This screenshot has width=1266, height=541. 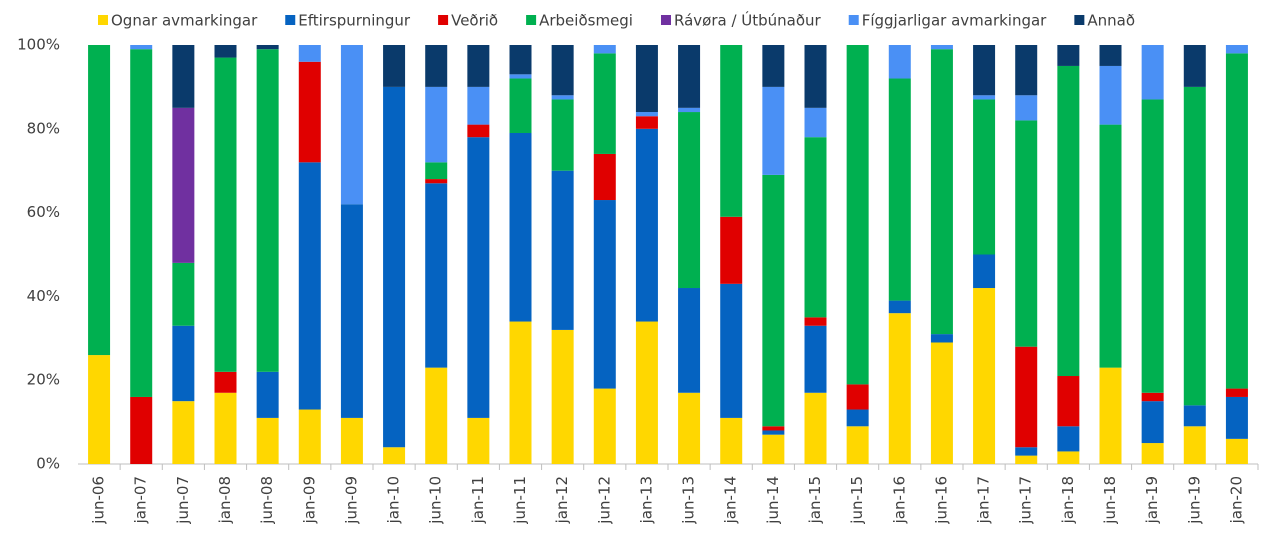 I want to click on x-tick-label: jan-18, so click(x=1068, y=500).